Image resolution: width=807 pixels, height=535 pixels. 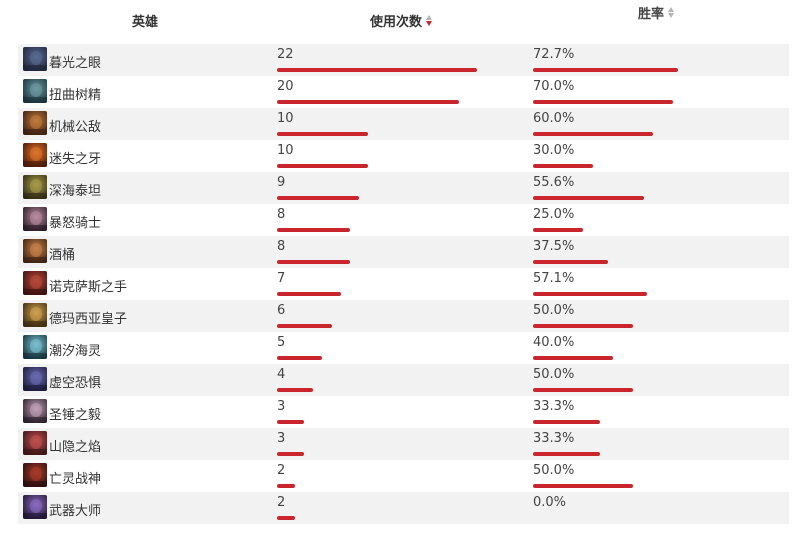 What do you see at coordinates (35, 91) in the screenshot?
I see `hero-maokai-icon` at bounding box center [35, 91].